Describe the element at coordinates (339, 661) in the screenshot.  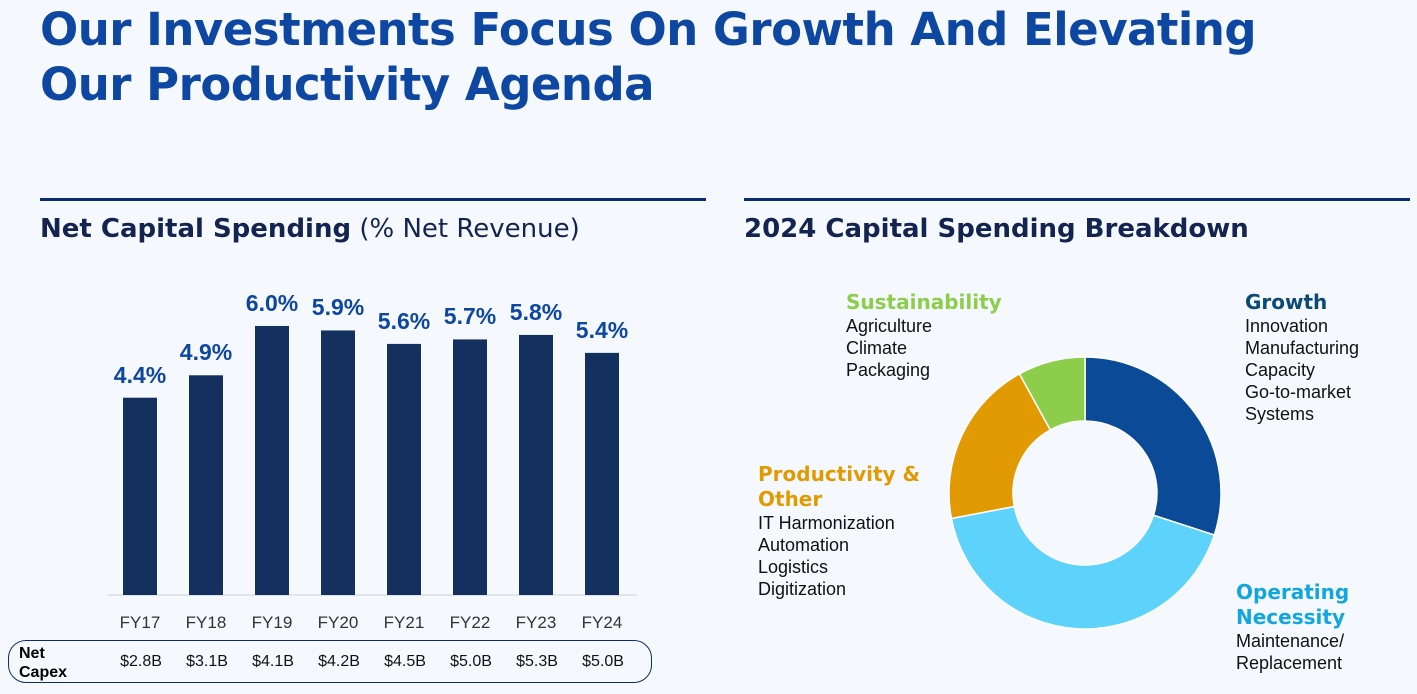
I see `net-capex-value: $4.2B` at that location.